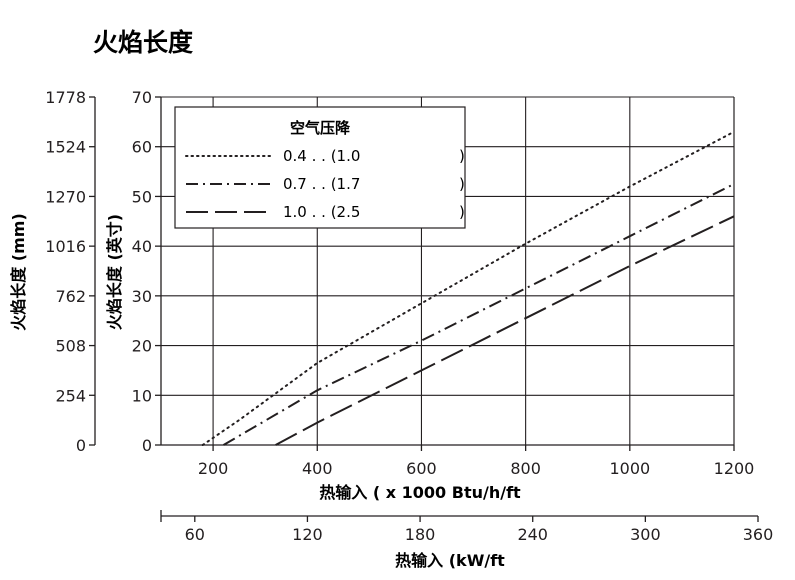 The height and width of the screenshot is (580, 795). What do you see at coordinates (70, 395) in the screenshot?
I see `y-tick-label-secondary-1: 254` at bounding box center [70, 395].